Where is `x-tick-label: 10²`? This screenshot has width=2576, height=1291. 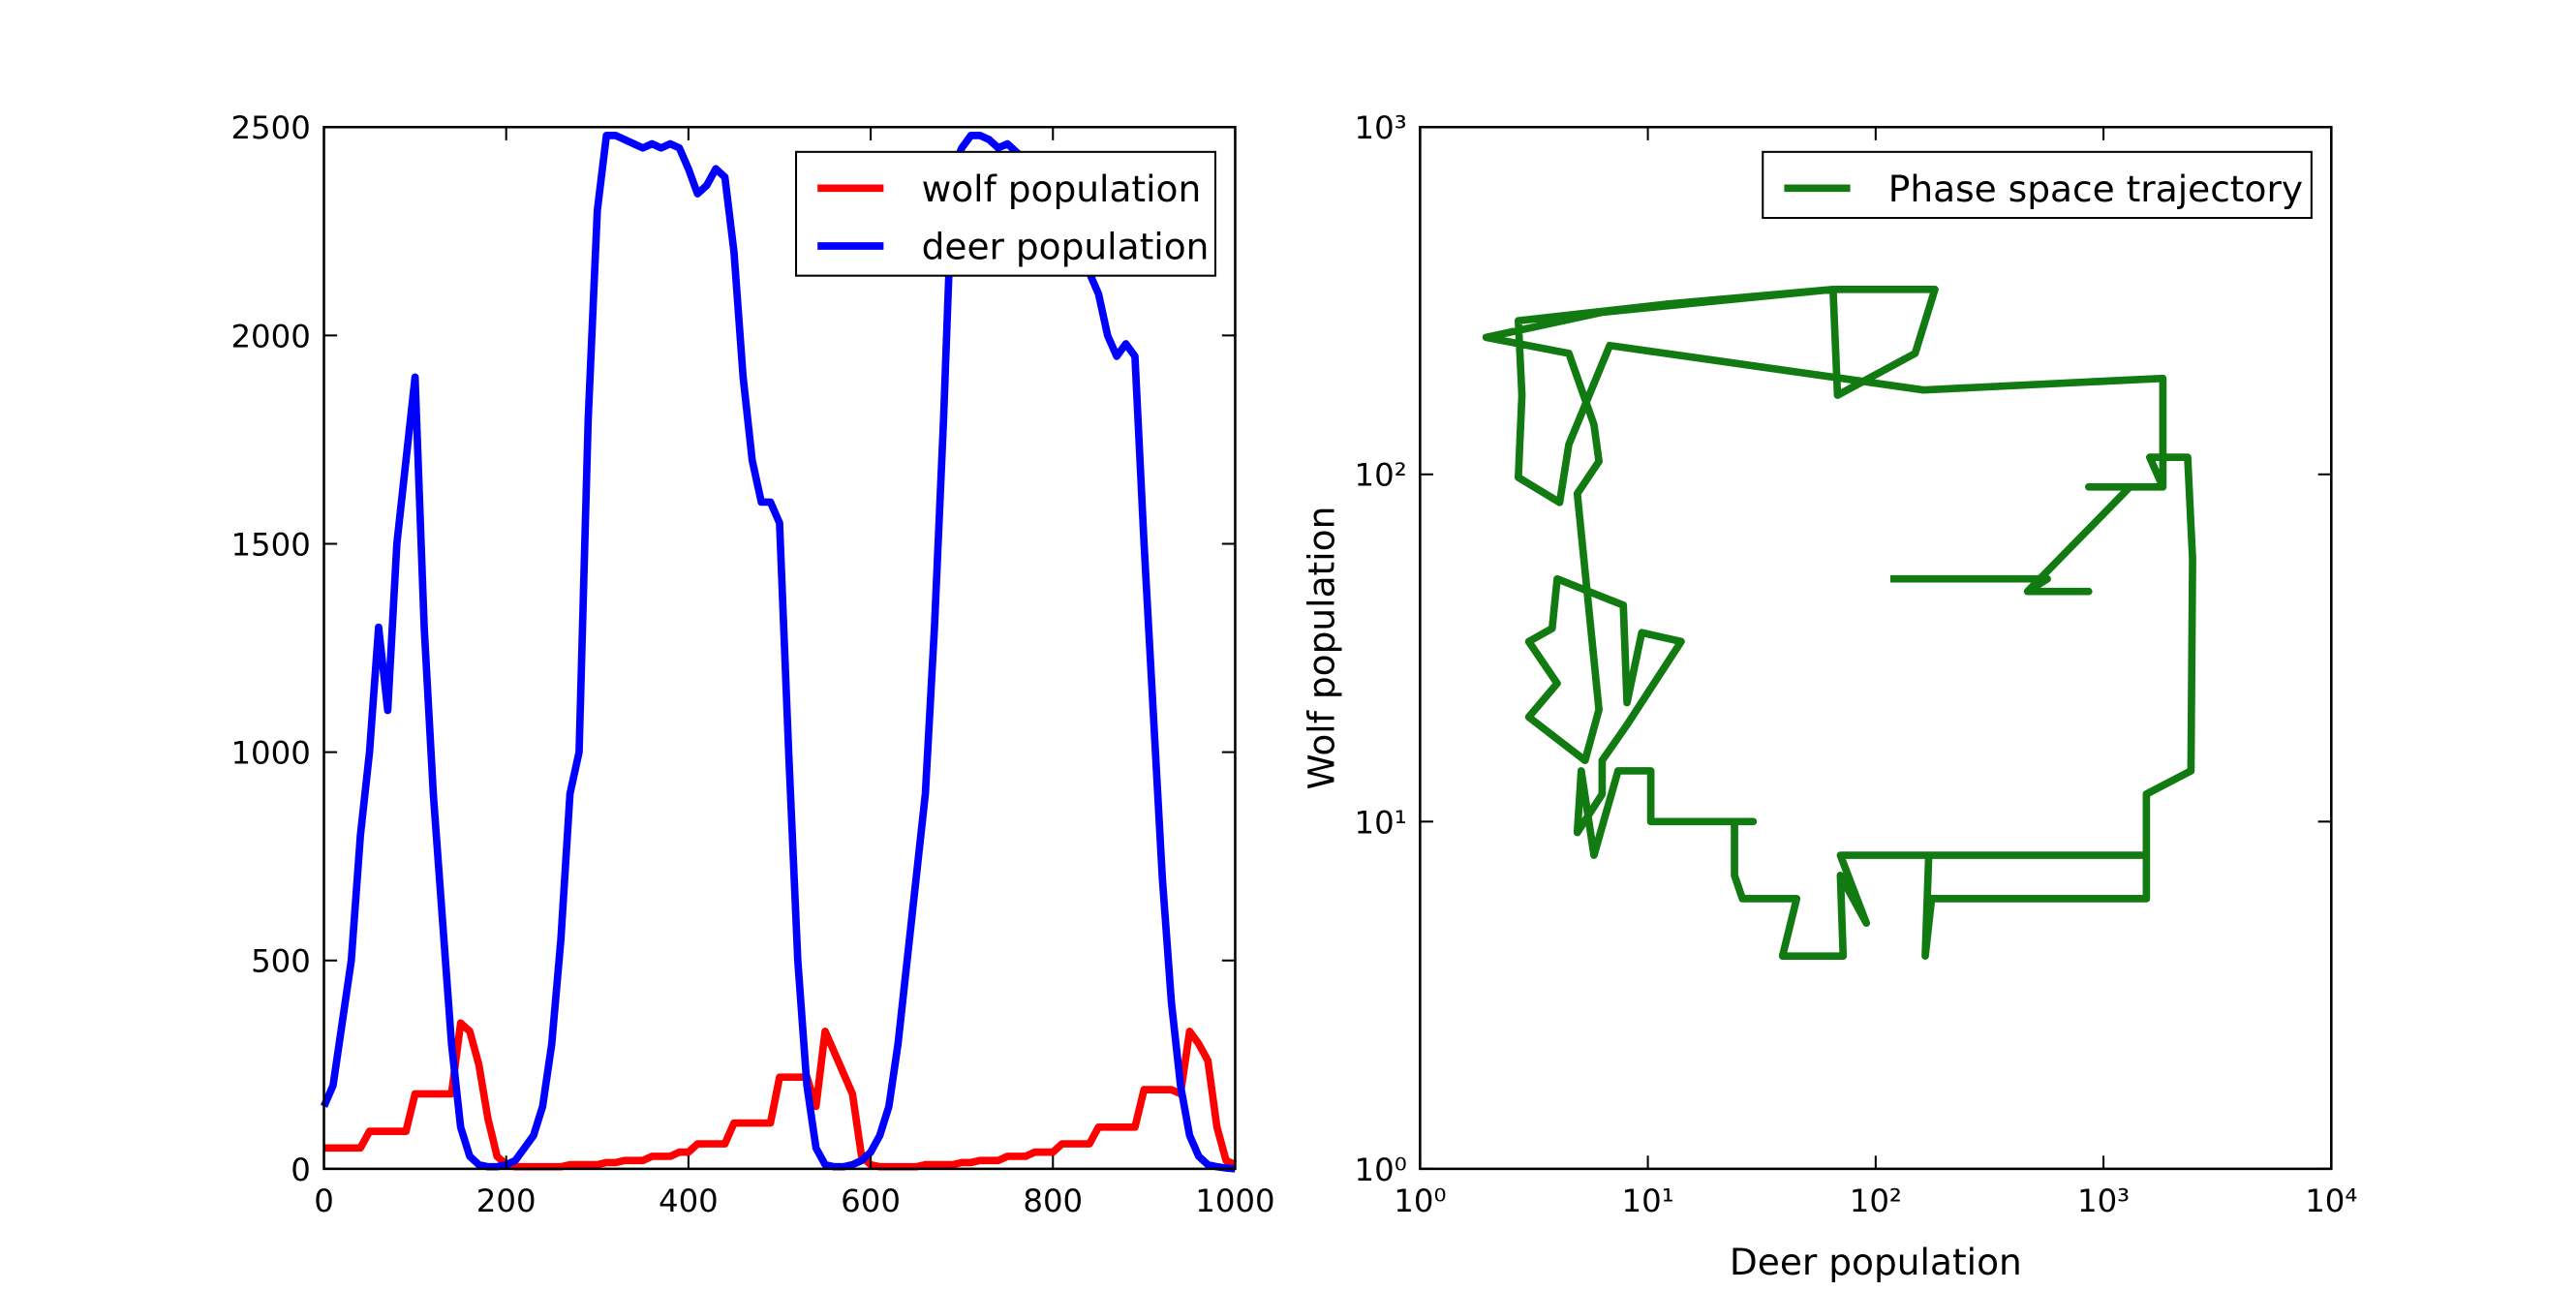 x-tick-label: 10² is located at coordinates (1876, 1201).